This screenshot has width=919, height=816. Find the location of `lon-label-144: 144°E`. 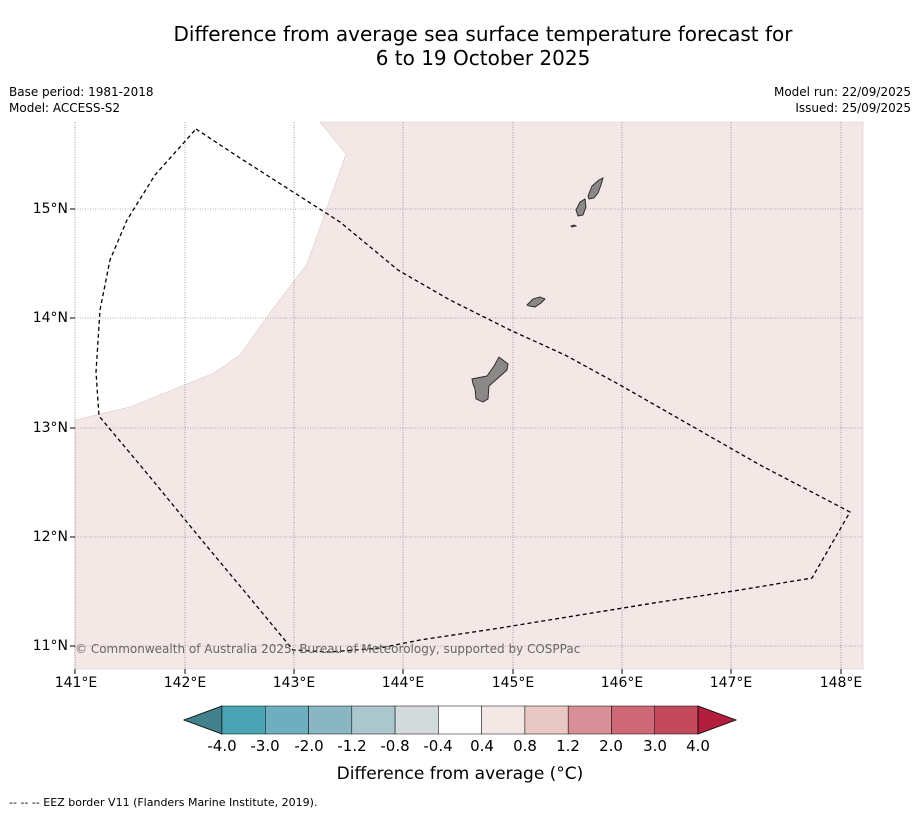

lon-label-144: 144°E is located at coordinates (403, 683).